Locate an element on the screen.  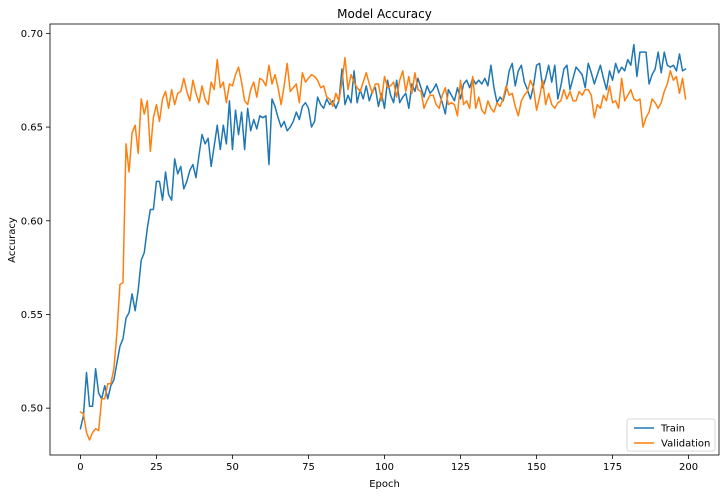
legend: Train Validation is located at coordinates (671, 435).